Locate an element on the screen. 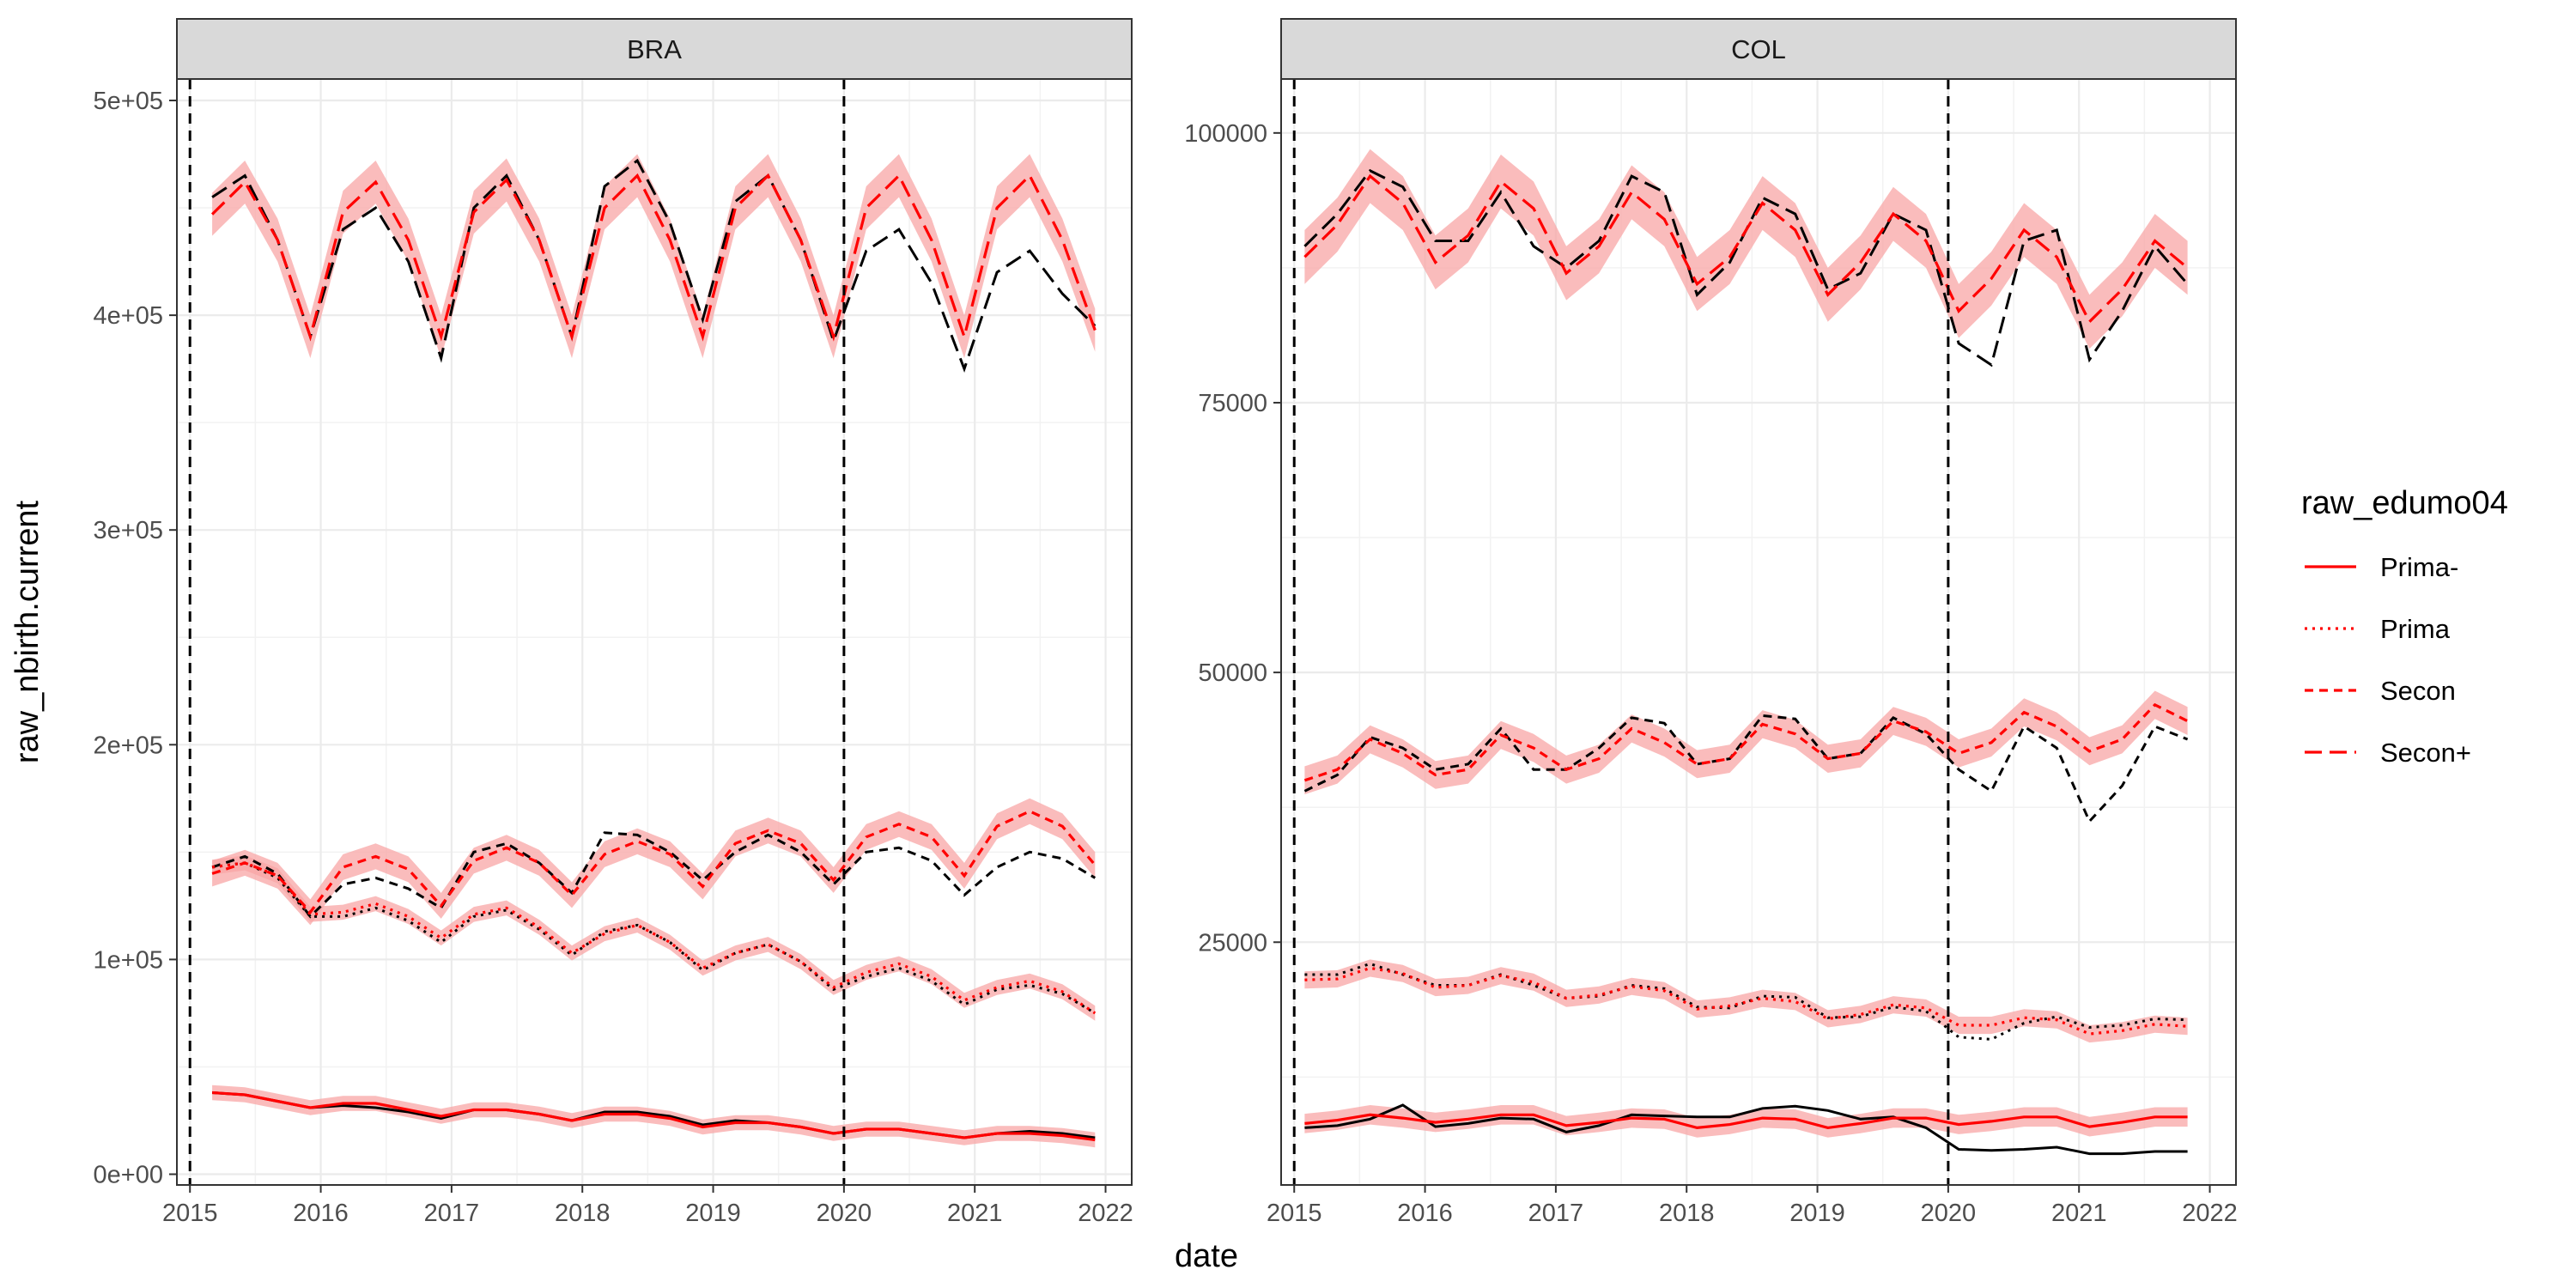  x-tick-label-bra: 2022 is located at coordinates (1105, 1213).